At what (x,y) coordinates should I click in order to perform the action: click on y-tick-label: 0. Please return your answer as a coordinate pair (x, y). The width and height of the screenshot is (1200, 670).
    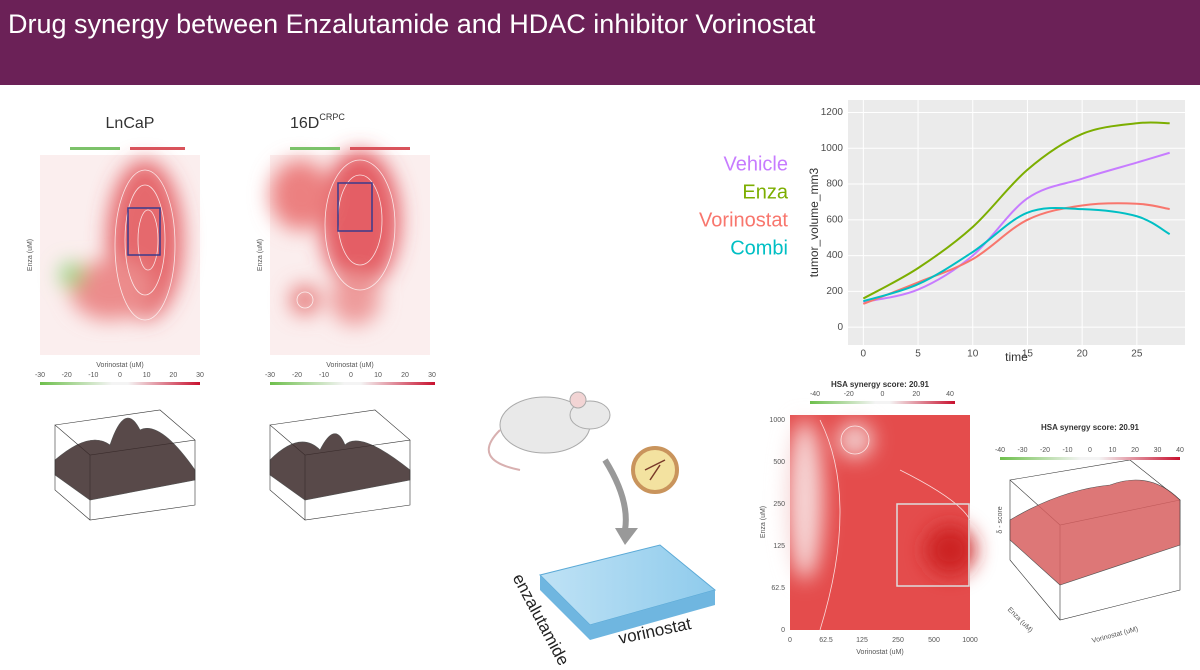
    Looking at the image, I should click on (840, 327).